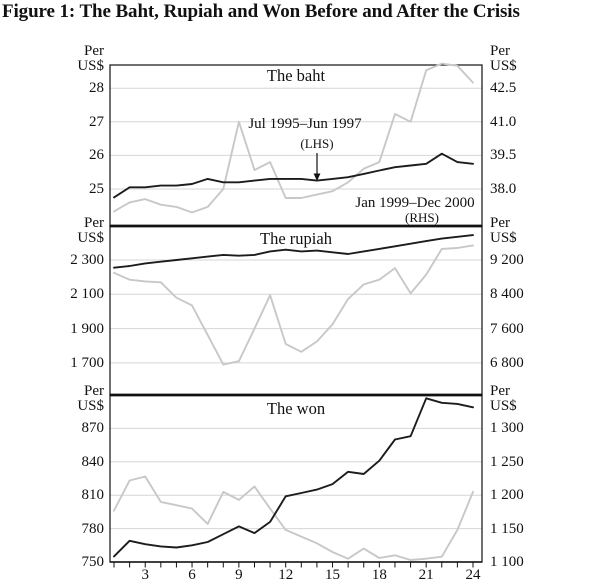  What do you see at coordinates (87, 294) in the screenshot?
I see `rupiah-left-tick-label: 2 100` at bounding box center [87, 294].